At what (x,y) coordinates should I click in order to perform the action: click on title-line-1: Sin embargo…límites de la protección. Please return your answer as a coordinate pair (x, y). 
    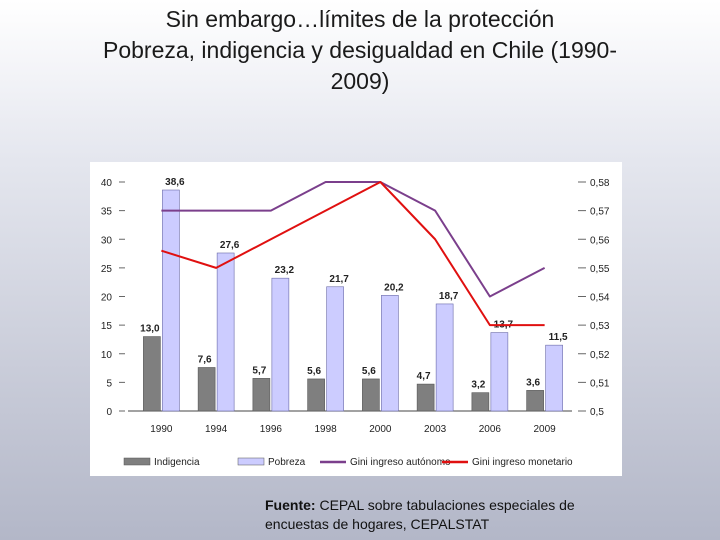
    Looking at the image, I should click on (360, 19).